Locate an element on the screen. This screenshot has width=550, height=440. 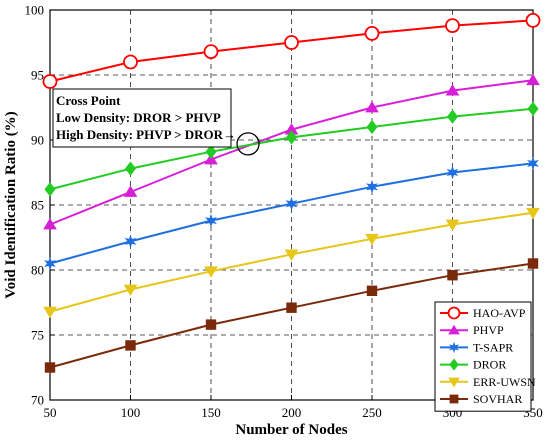
legend-label: ERR-UWSN is located at coordinates (504, 382).